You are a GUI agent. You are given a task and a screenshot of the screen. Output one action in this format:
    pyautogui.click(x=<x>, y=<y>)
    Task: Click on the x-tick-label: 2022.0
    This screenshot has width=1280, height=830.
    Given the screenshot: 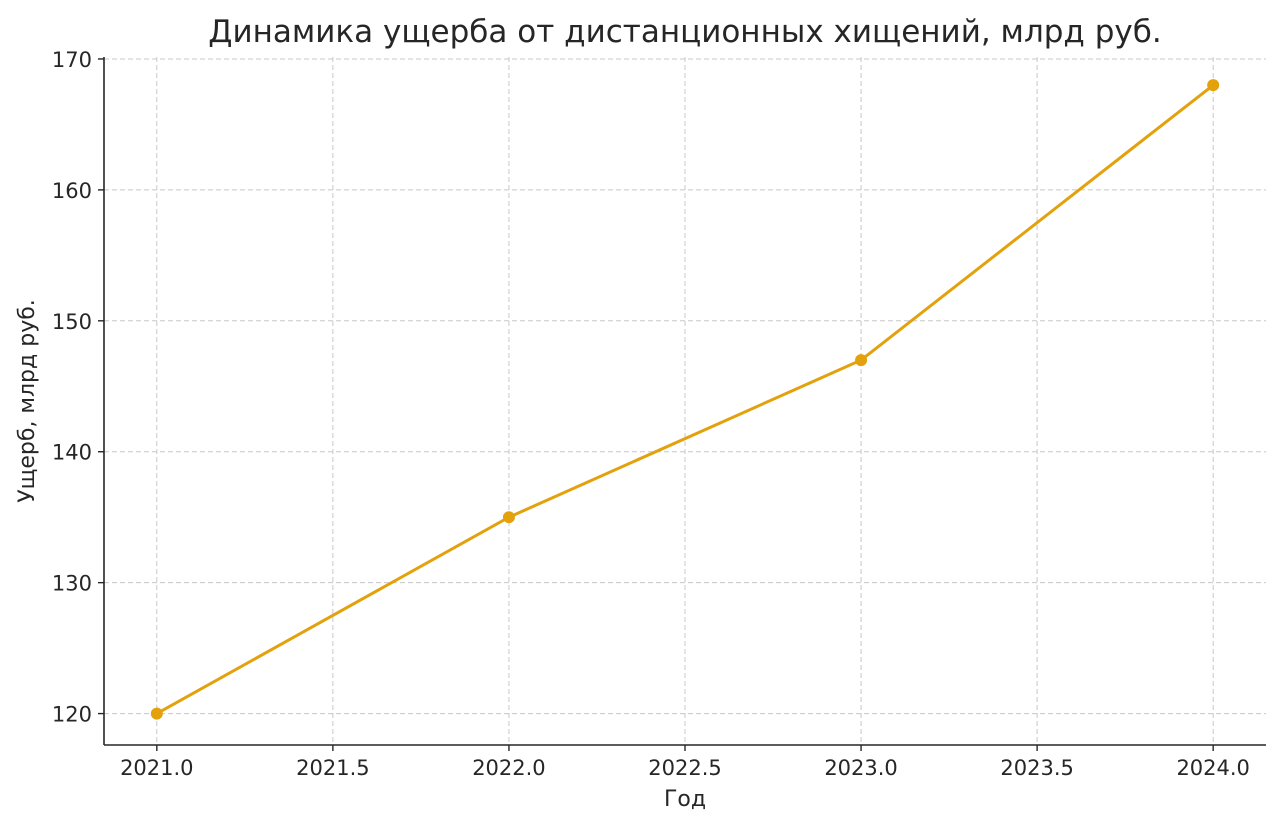 What is the action you would take?
    pyautogui.click(x=508, y=768)
    